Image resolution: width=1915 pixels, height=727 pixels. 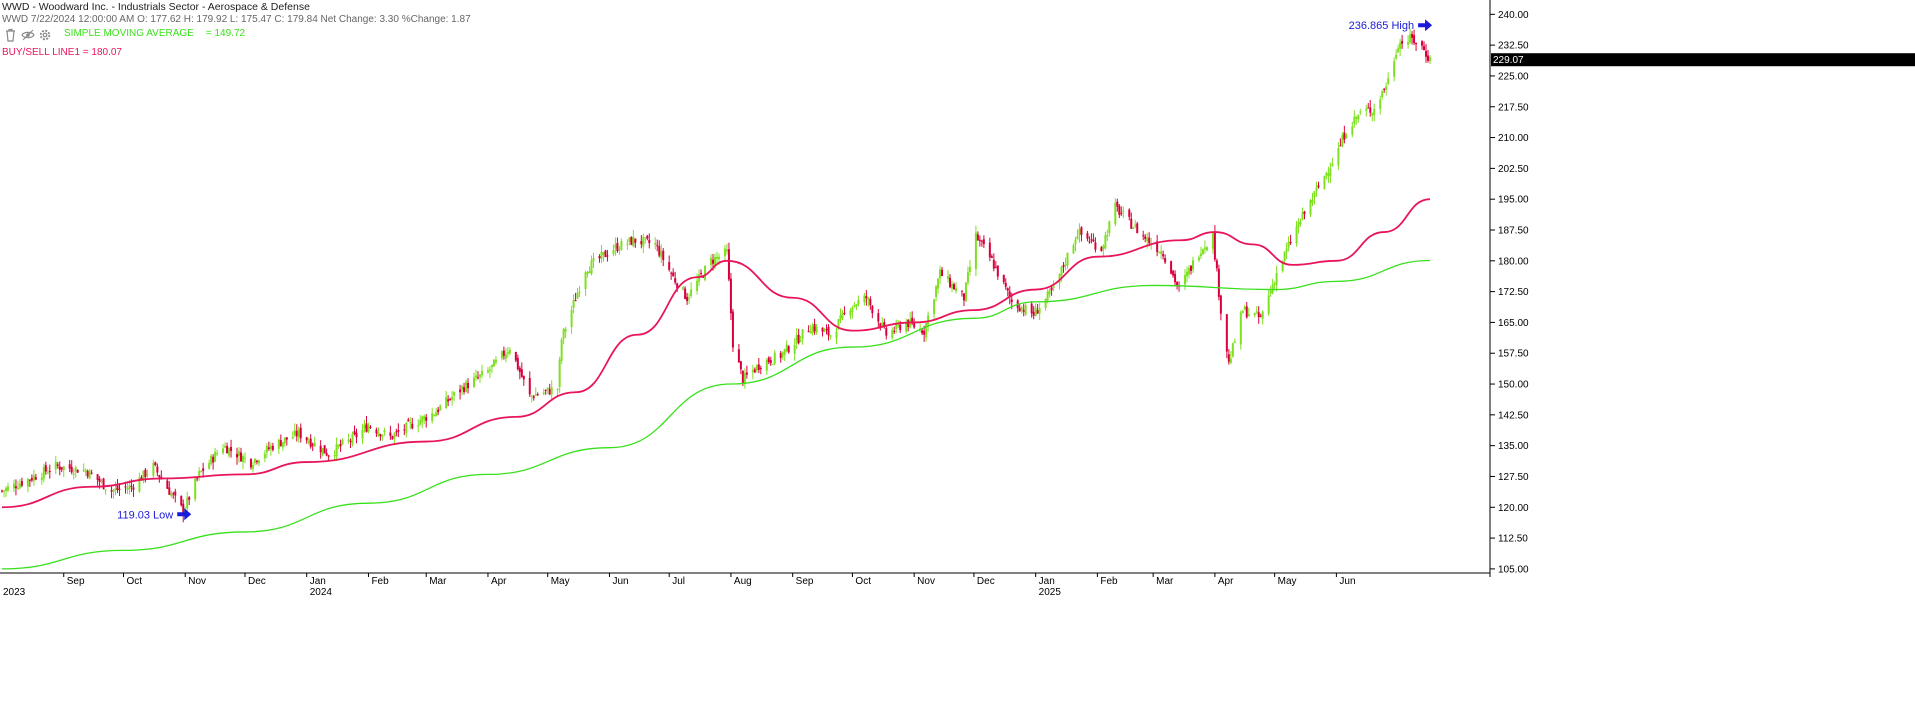 I want to click on high-annotation-label: 236.865 High, so click(x=1381, y=26).